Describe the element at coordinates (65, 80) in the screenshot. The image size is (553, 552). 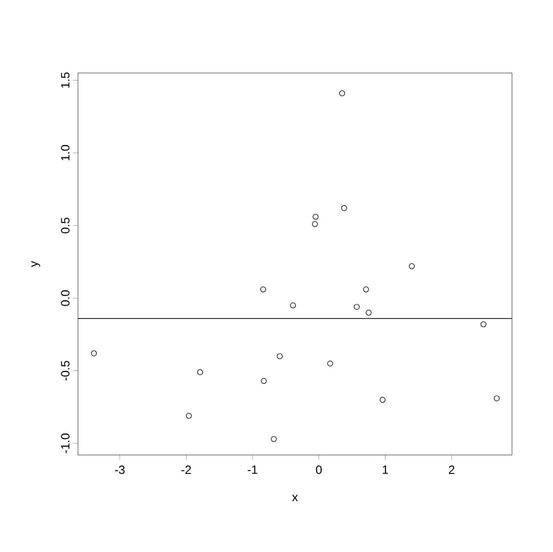
I see `y-tick-label: 1.5` at that location.